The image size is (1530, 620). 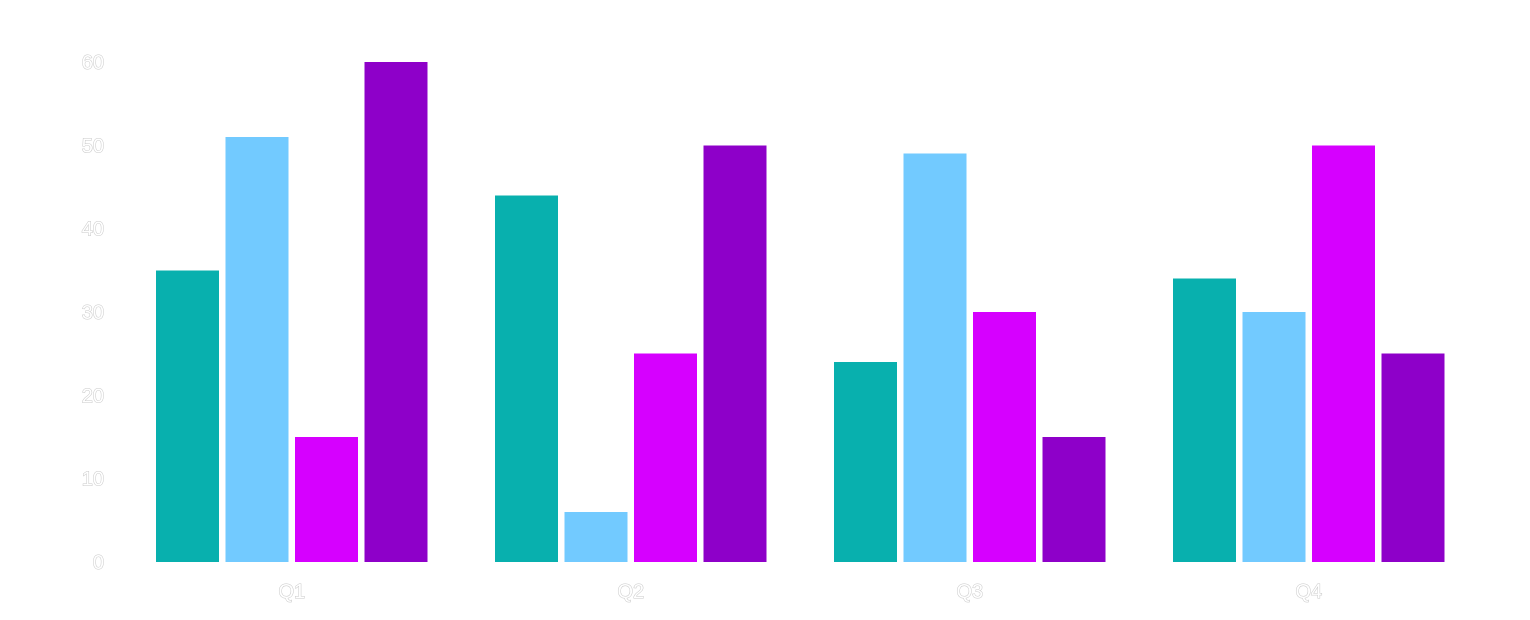 I want to click on x-tick-label: Q4, so click(x=1308, y=592).